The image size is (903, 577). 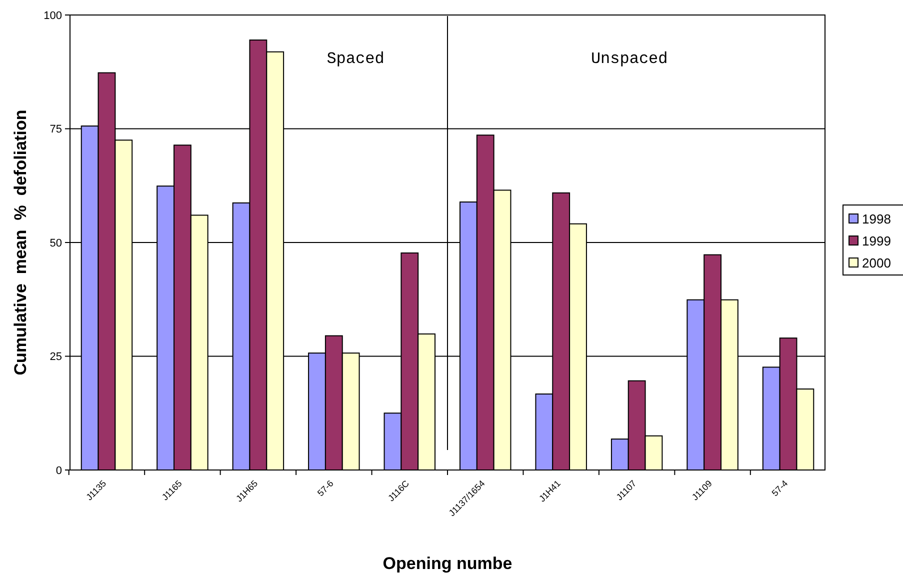 What do you see at coordinates (20, 243) in the screenshot?
I see `y-axis-title: Cumulative mean % defoliation` at bounding box center [20, 243].